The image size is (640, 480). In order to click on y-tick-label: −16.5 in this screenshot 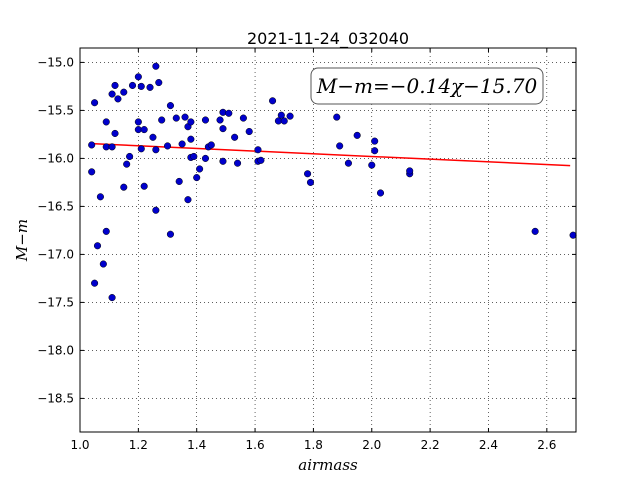, I will do `click(55, 206)`.